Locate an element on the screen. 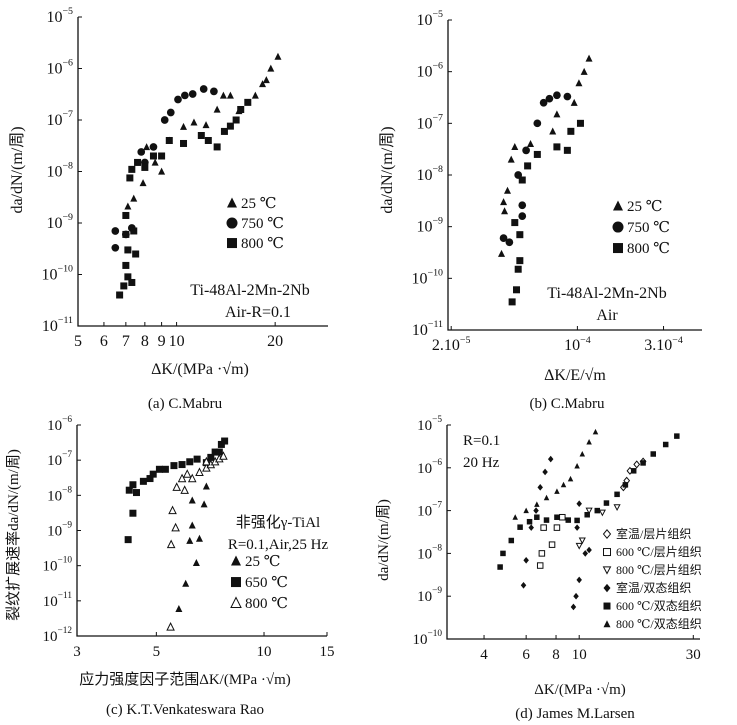  x-axis-label: ΔK/(MPa ·√m) is located at coordinates (200, 369).